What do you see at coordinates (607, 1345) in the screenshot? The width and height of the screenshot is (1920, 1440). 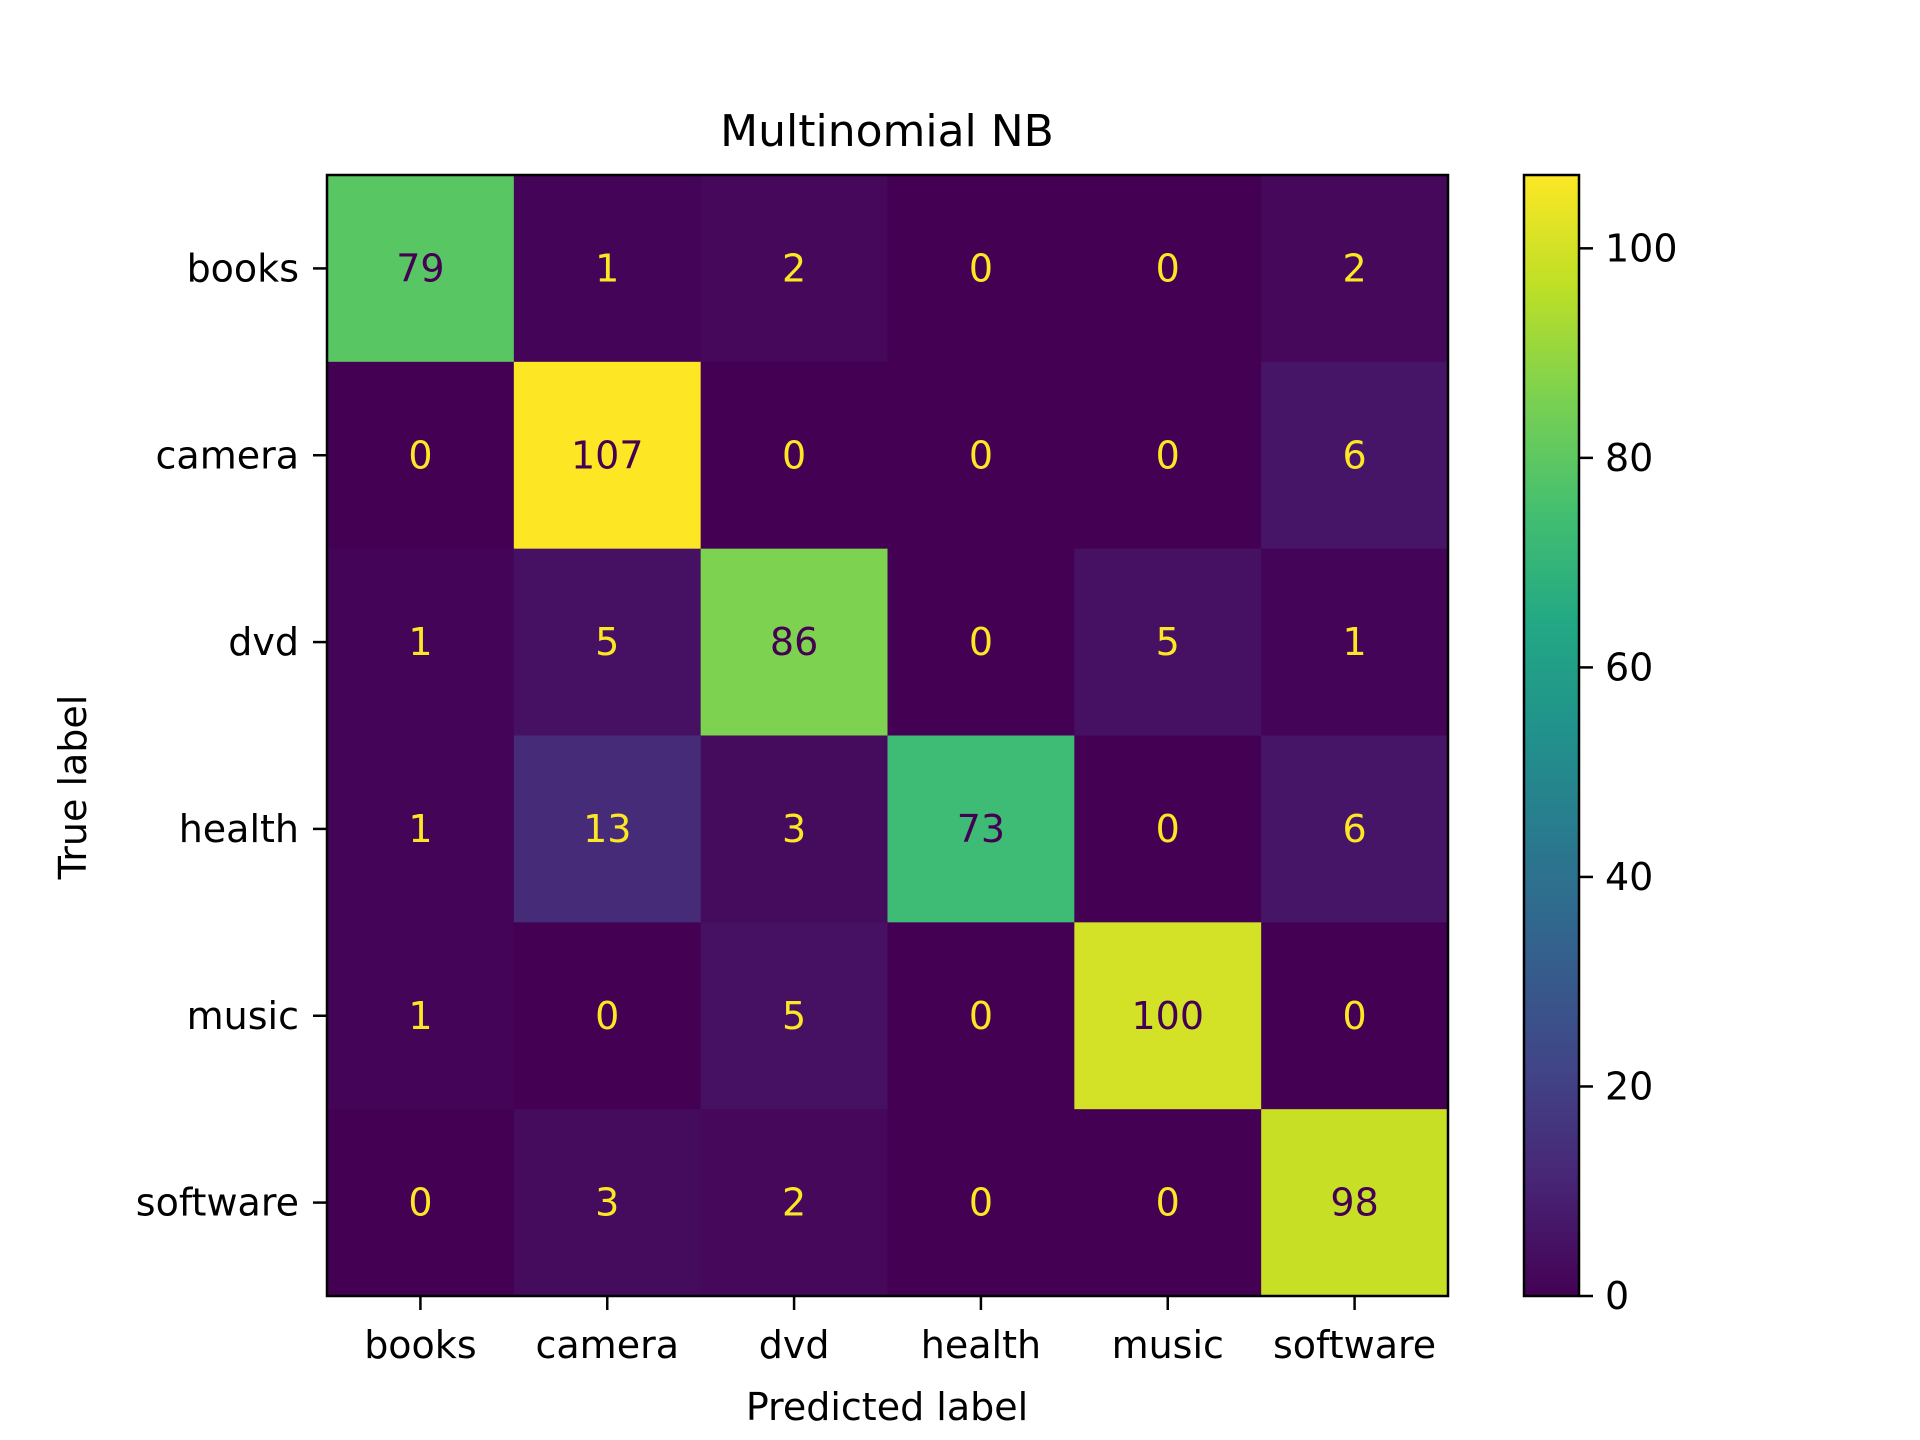 I see `x-tick-label: camera` at bounding box center [607, 1345].